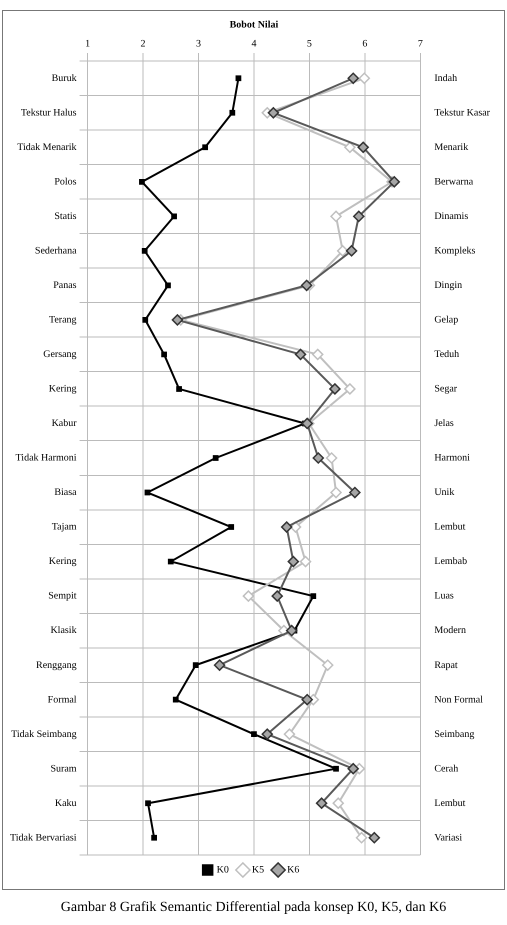 This screenshot has width=507, height=925. I want to click on y-tick-label: Sempit, so click(62, 596).